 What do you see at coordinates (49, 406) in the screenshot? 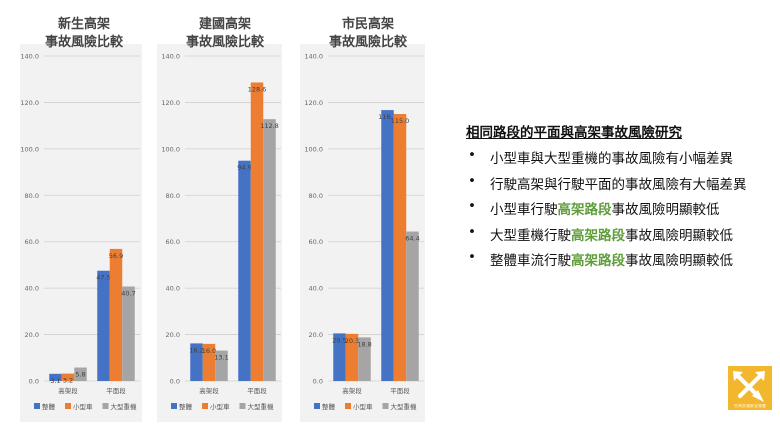
I see `chart-1-legend-label: 整體` at bounding box center [49, 406].